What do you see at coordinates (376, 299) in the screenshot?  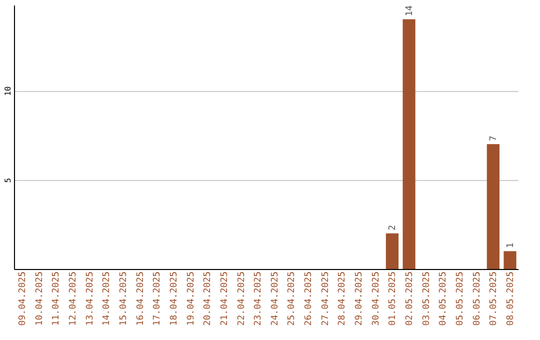 I see `x-tick-label: 30.04.2025` at bounding box center [376, 299].